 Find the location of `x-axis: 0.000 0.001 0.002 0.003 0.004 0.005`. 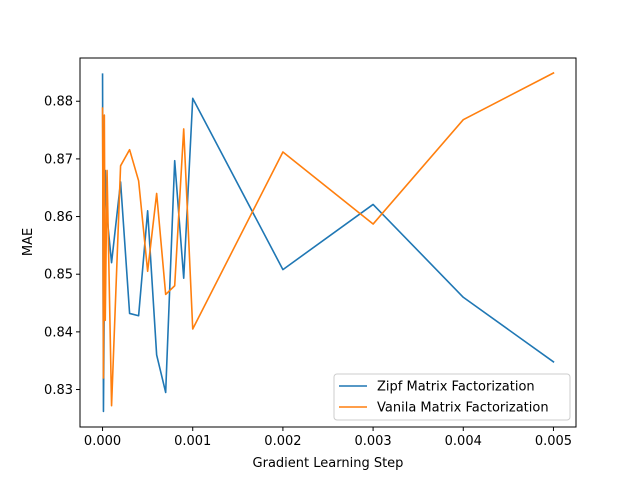

x-axis: 0.000 0.001 0.002 0.003 0.004 0.005 is located at coordinates (328, 438).